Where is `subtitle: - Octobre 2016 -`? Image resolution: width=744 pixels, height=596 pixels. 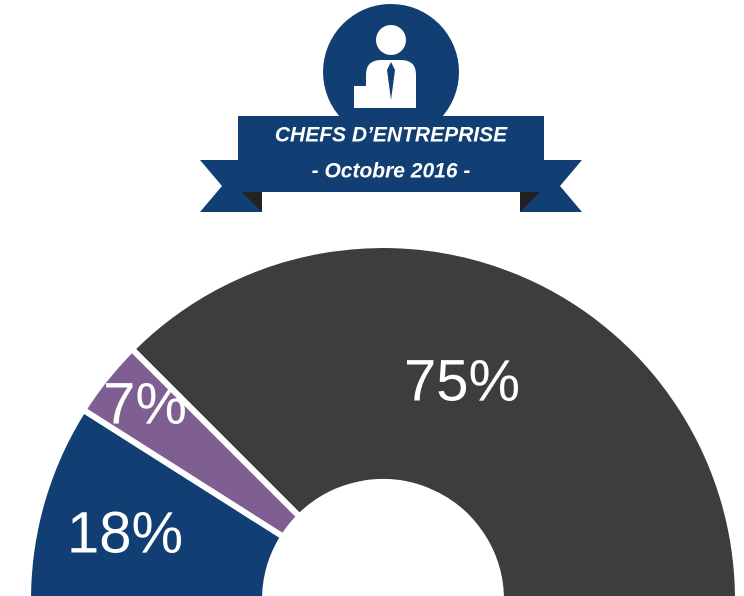
subtitle: - Octobre 2016 - is located at coordinates (391, 171).